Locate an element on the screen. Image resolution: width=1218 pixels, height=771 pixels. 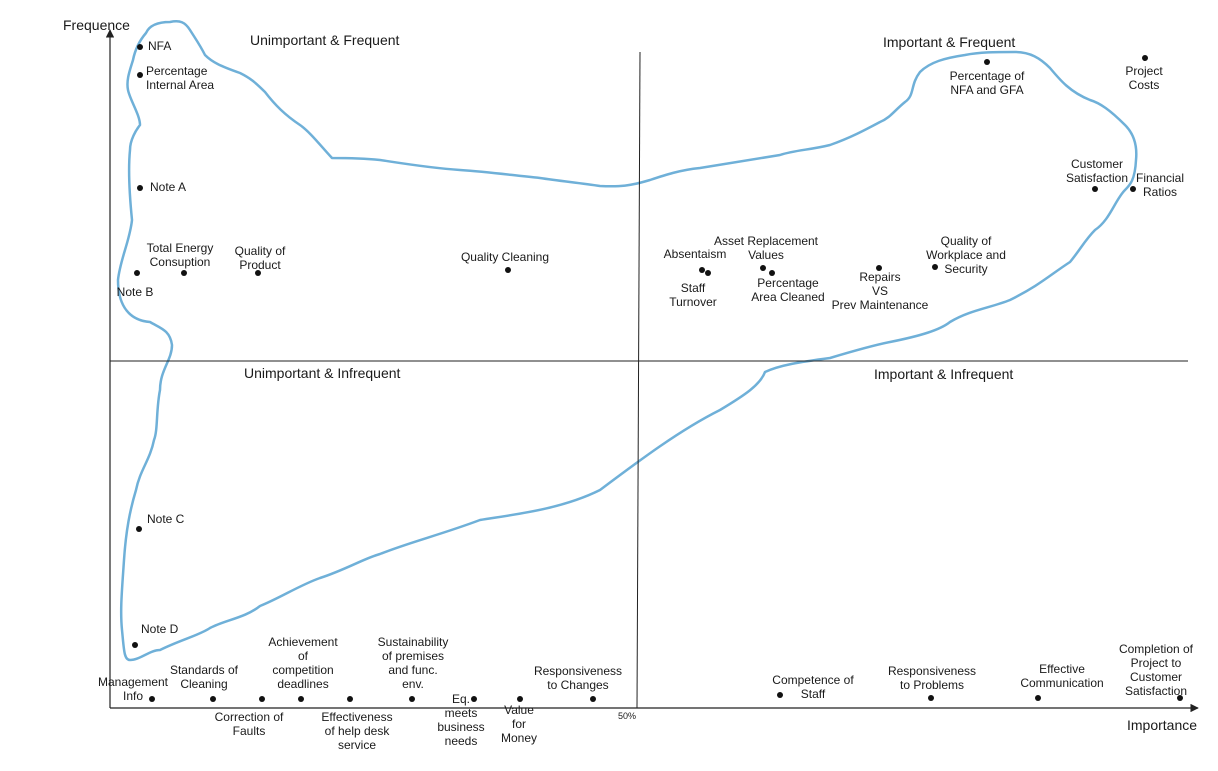
point-value-for-money: Value for Money is located at coordinates (519, 720).